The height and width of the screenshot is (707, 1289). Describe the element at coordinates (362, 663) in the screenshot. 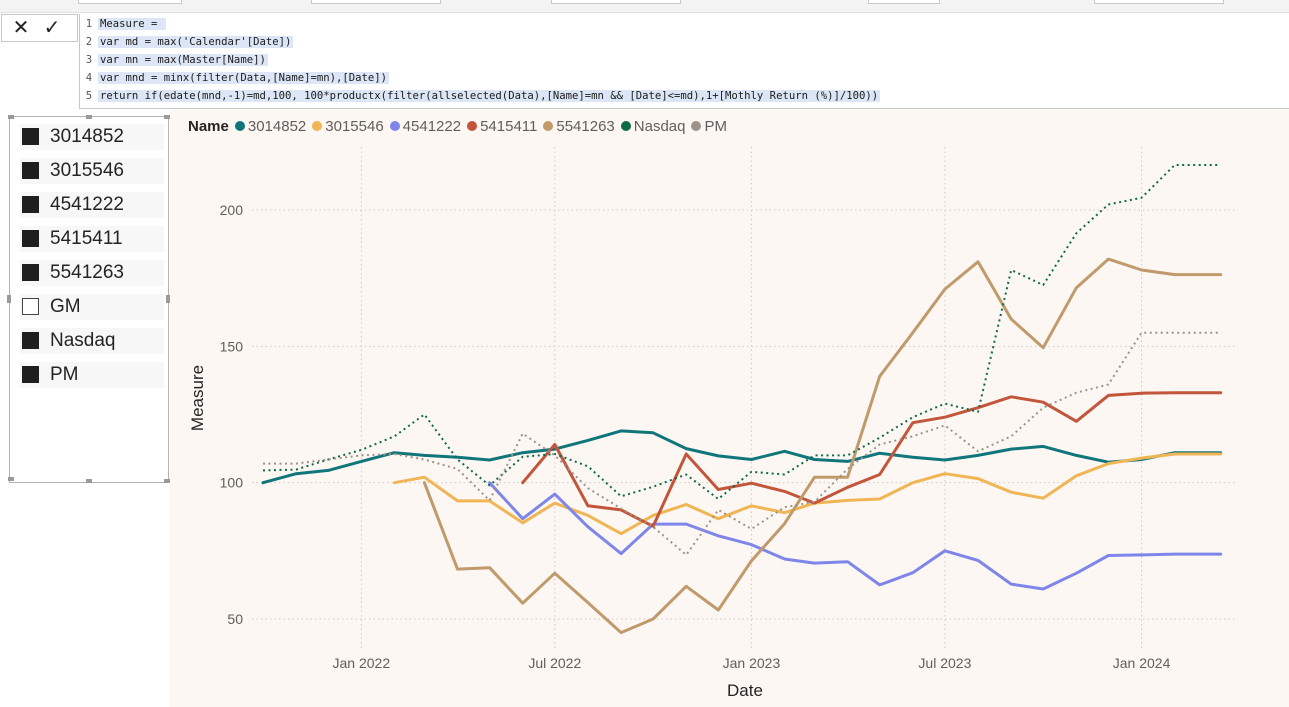

I see `x-tick-label: Jan 2022` at that location.